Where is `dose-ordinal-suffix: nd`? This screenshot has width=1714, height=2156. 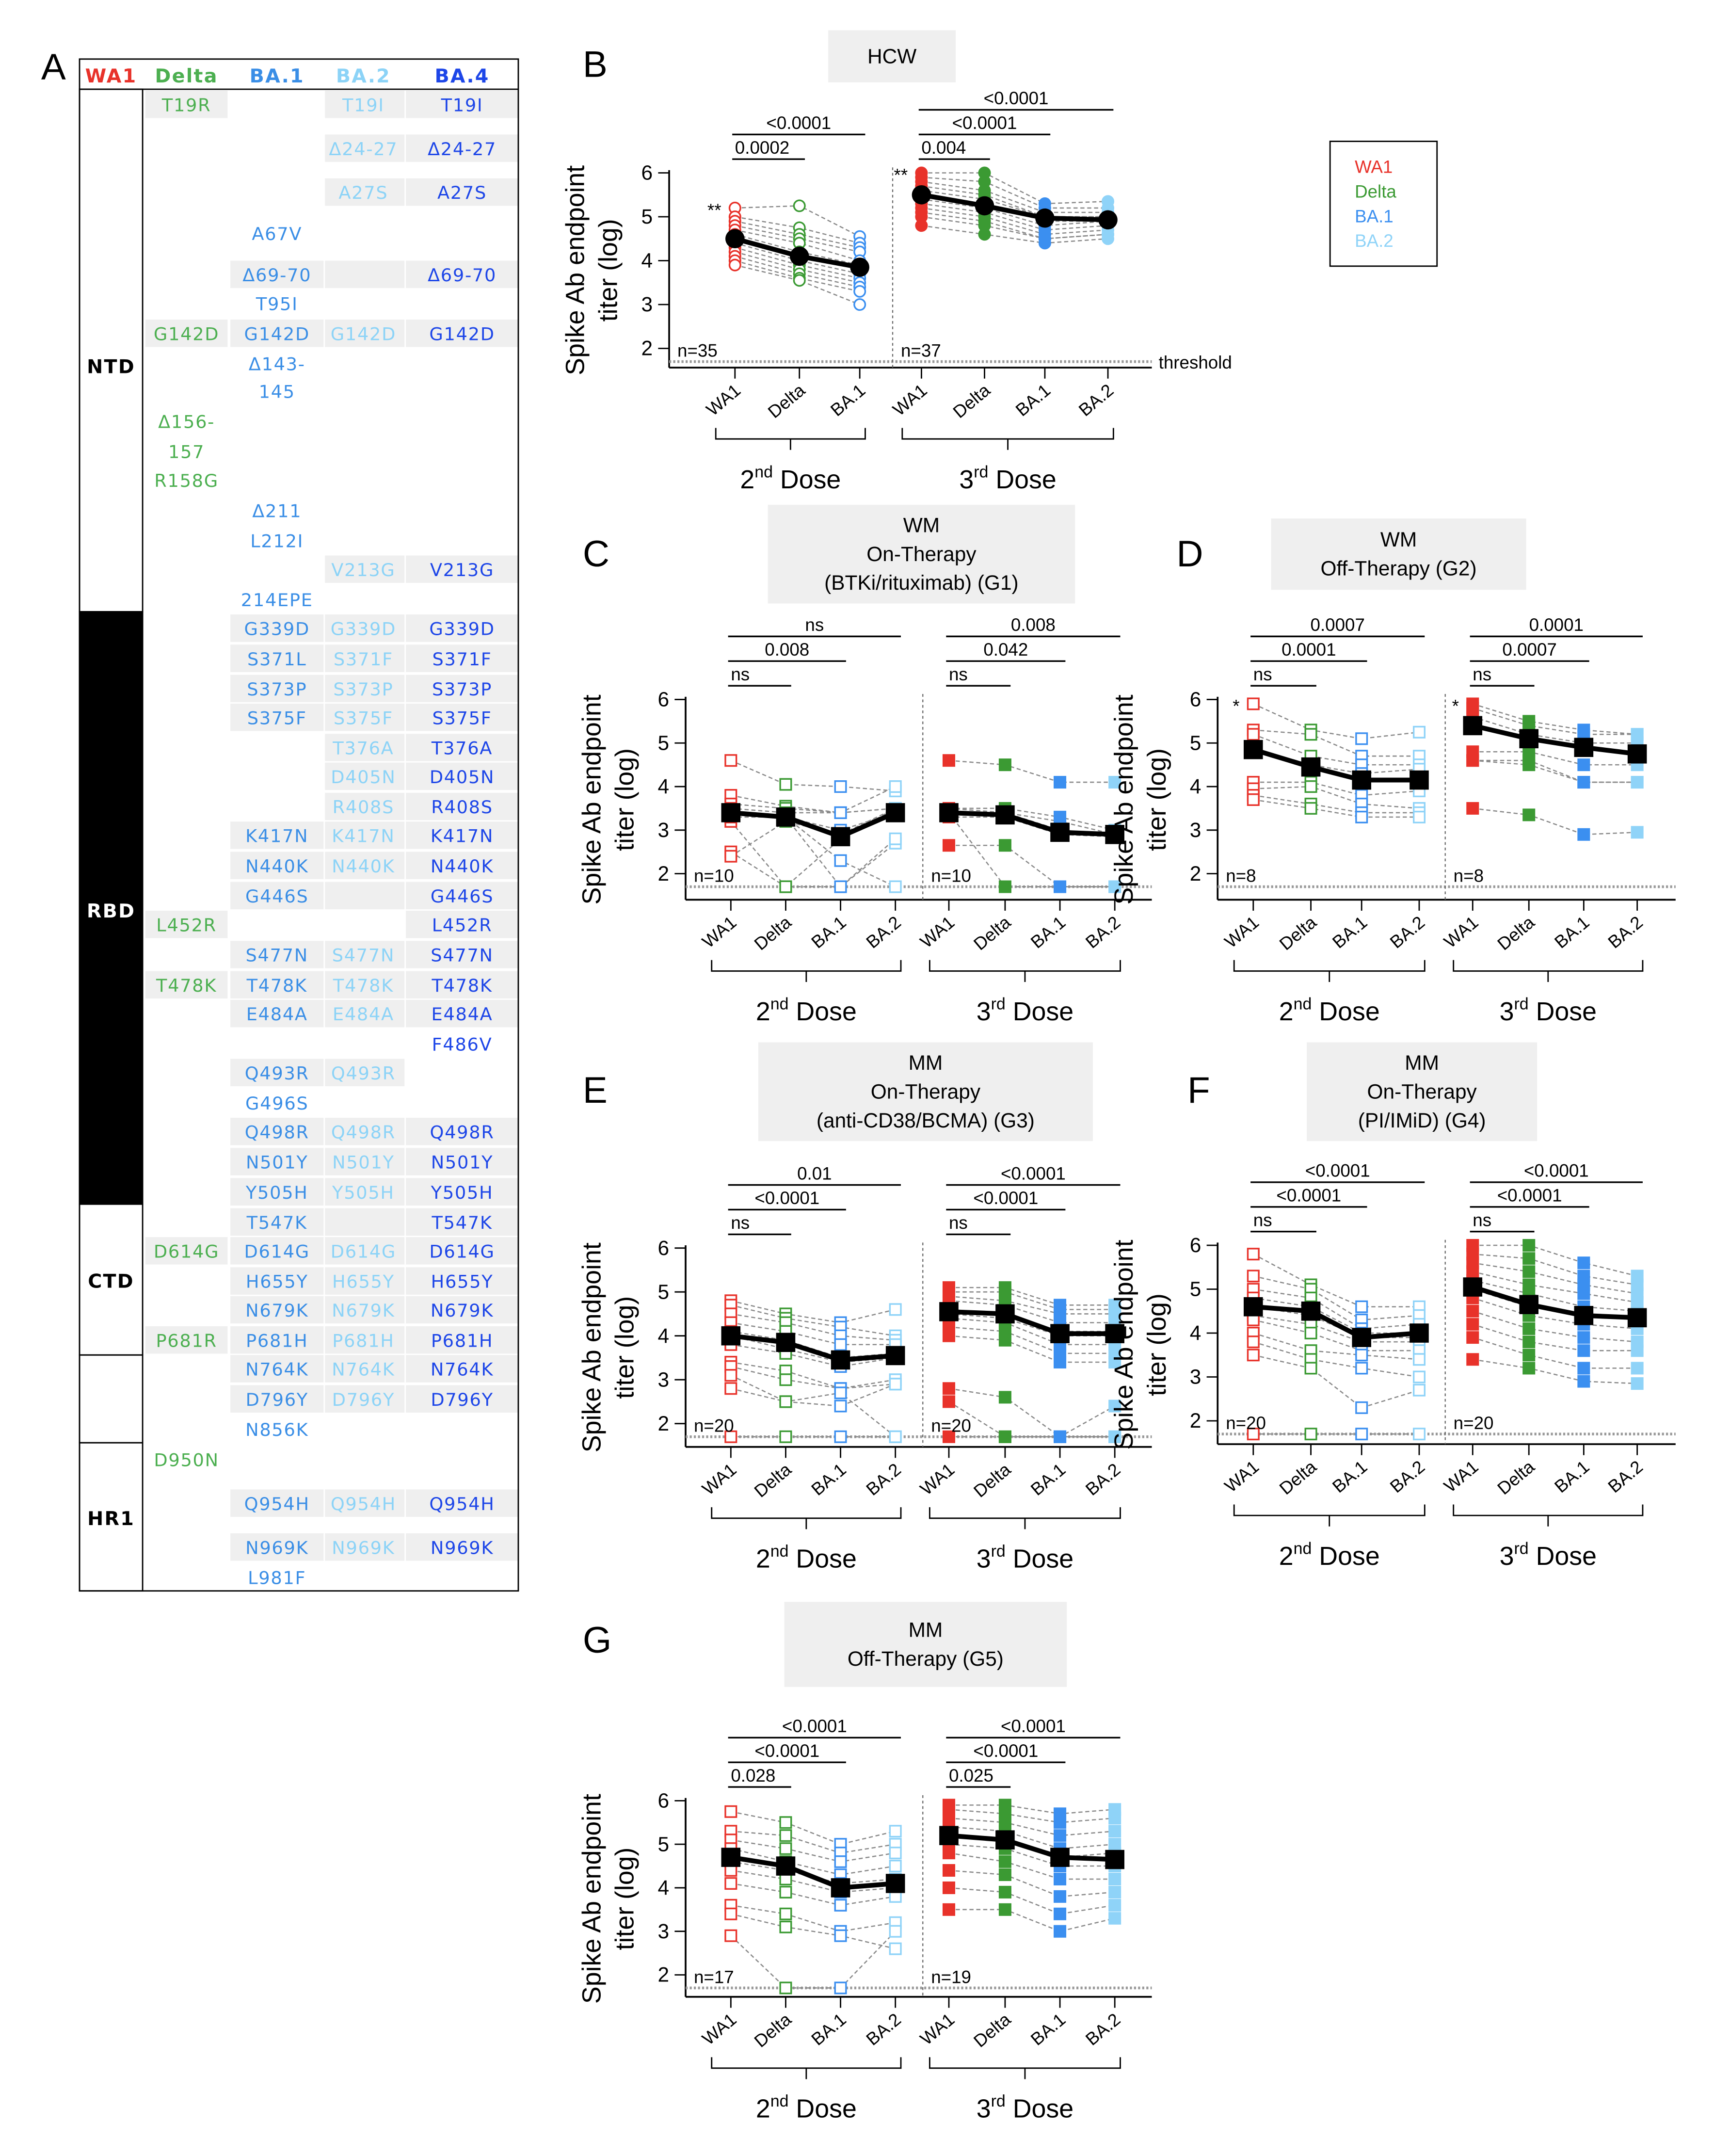
dose-ordinal-suffix: nd is located at coordinates (763, 472).